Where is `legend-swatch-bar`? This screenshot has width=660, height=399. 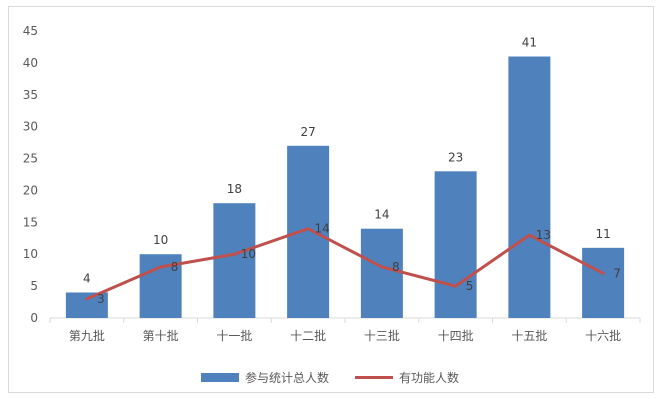
legend-swatch-bar is located at coordinates (219, 377).